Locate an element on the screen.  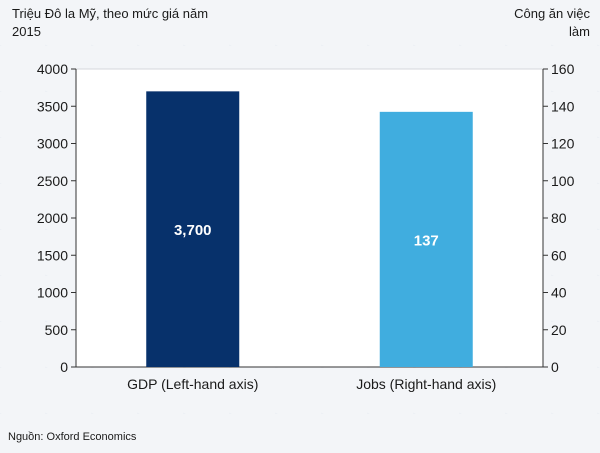
x-category-label: Jobs (Right-hand axis) is located at coordinates (426, 384).